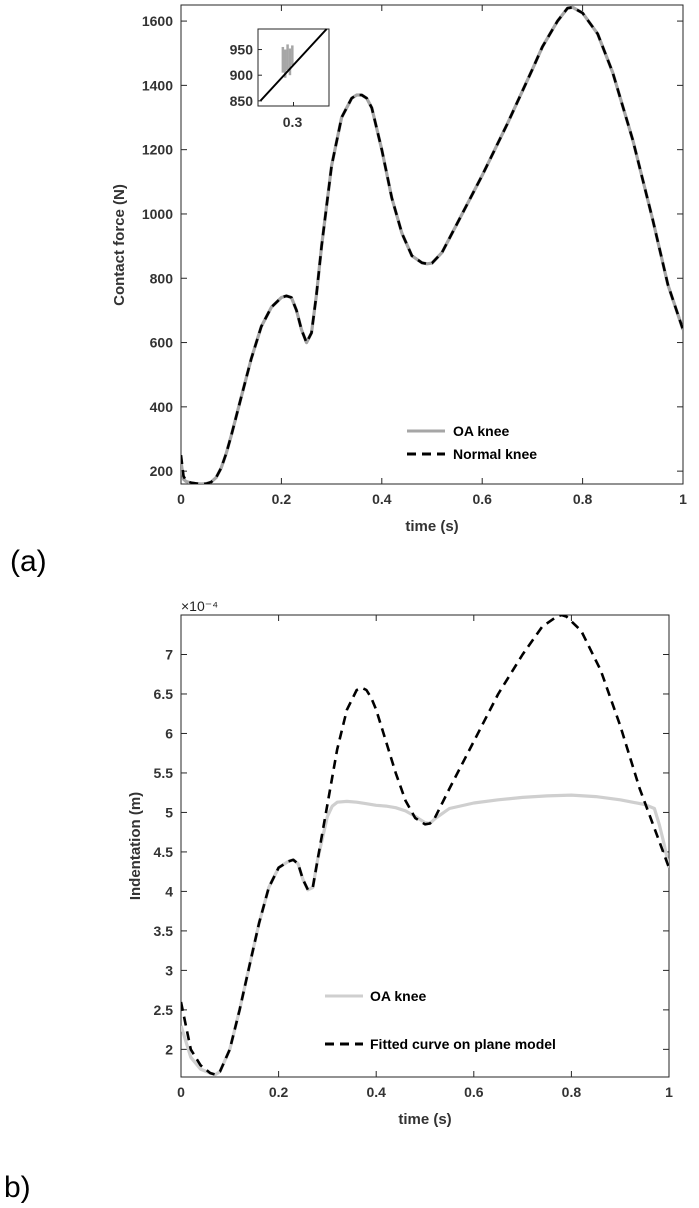 Image resolution: width=699 pixels, height=1208 pixels. Describe the element at coordinates (157, 85) in the screenshot. I see `y-tick-label: 1400` at that location.